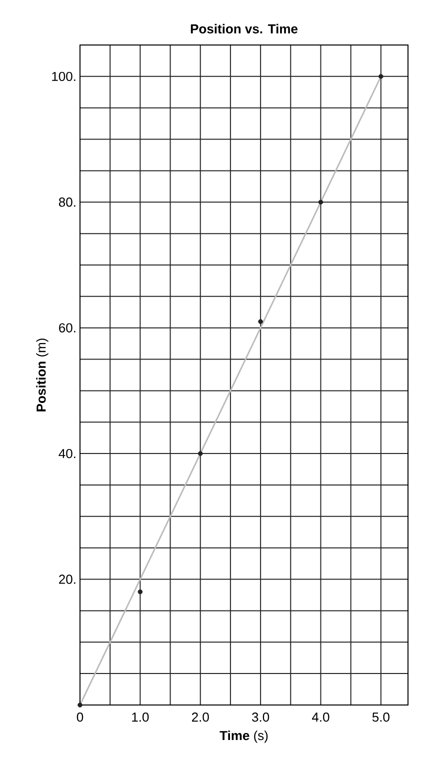  Describe the element at coordinates (244, 736) in the screenshot. I see `x-axis-title: Time (s)` at that location.